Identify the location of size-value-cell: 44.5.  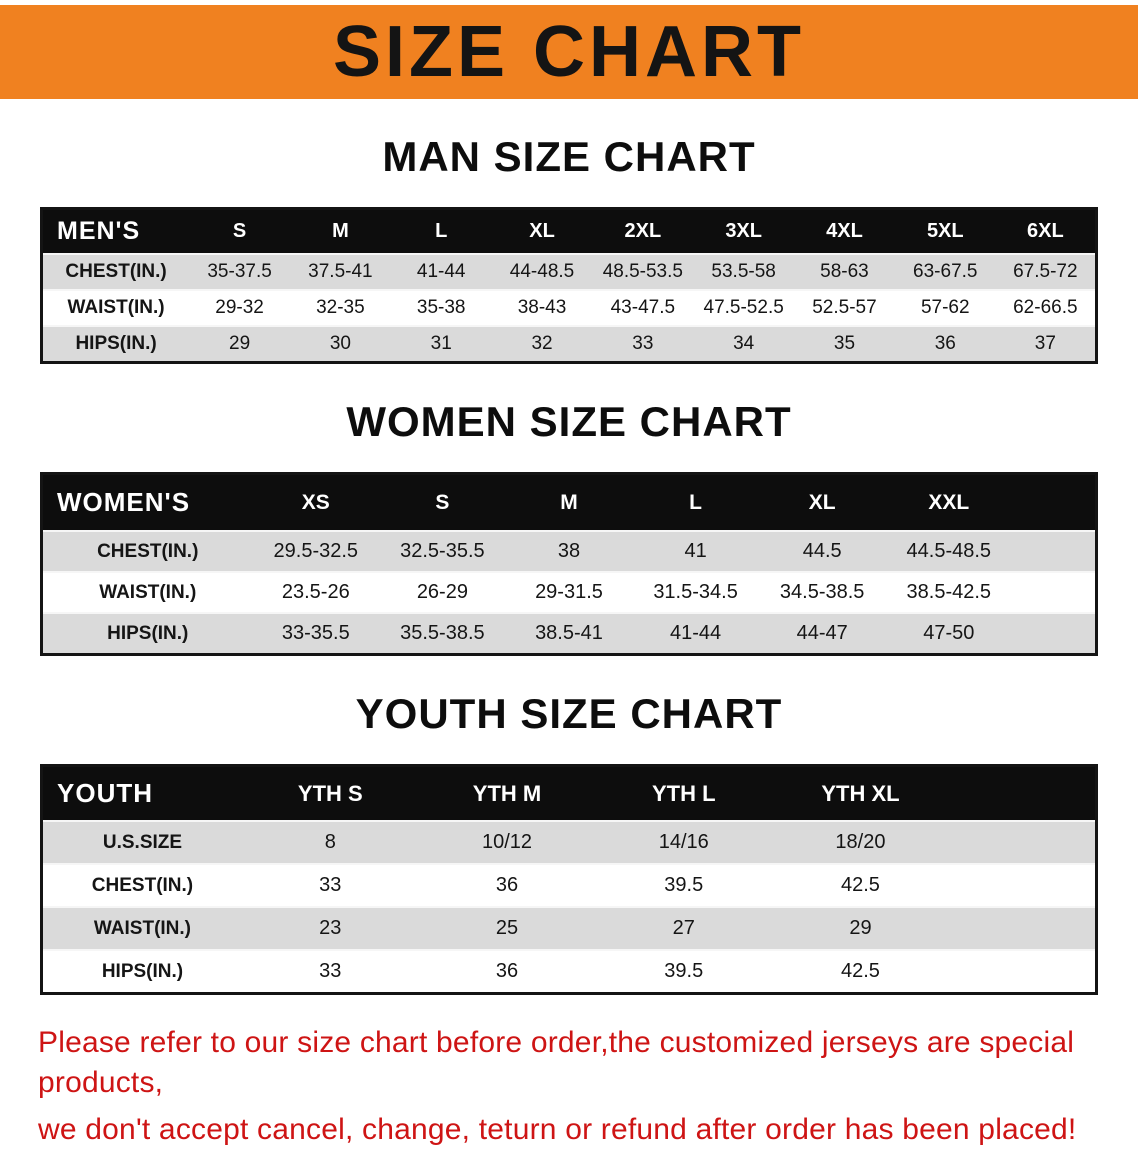
(822, 551).